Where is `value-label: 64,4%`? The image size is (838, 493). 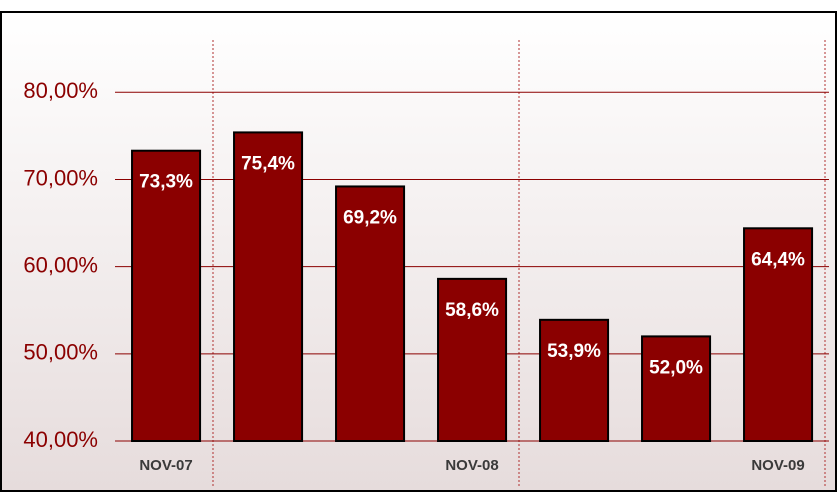 value-label: 64,4% is located at coordinates (778, 259).